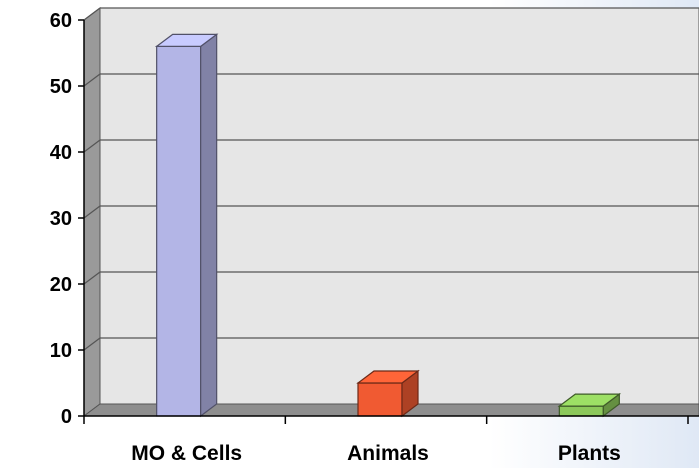  What do you see at coordinates (61, 87) in the screenshot?
I see `y-tick-label: 50` at bounding box center [61, 87].